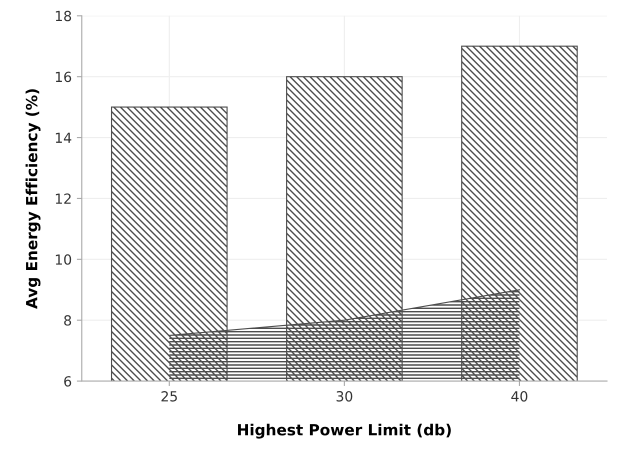  What do you see at coordinates (64, 259) in the screenshot?
I see `y-tick-label: 10` at bounding box center [64, 259].